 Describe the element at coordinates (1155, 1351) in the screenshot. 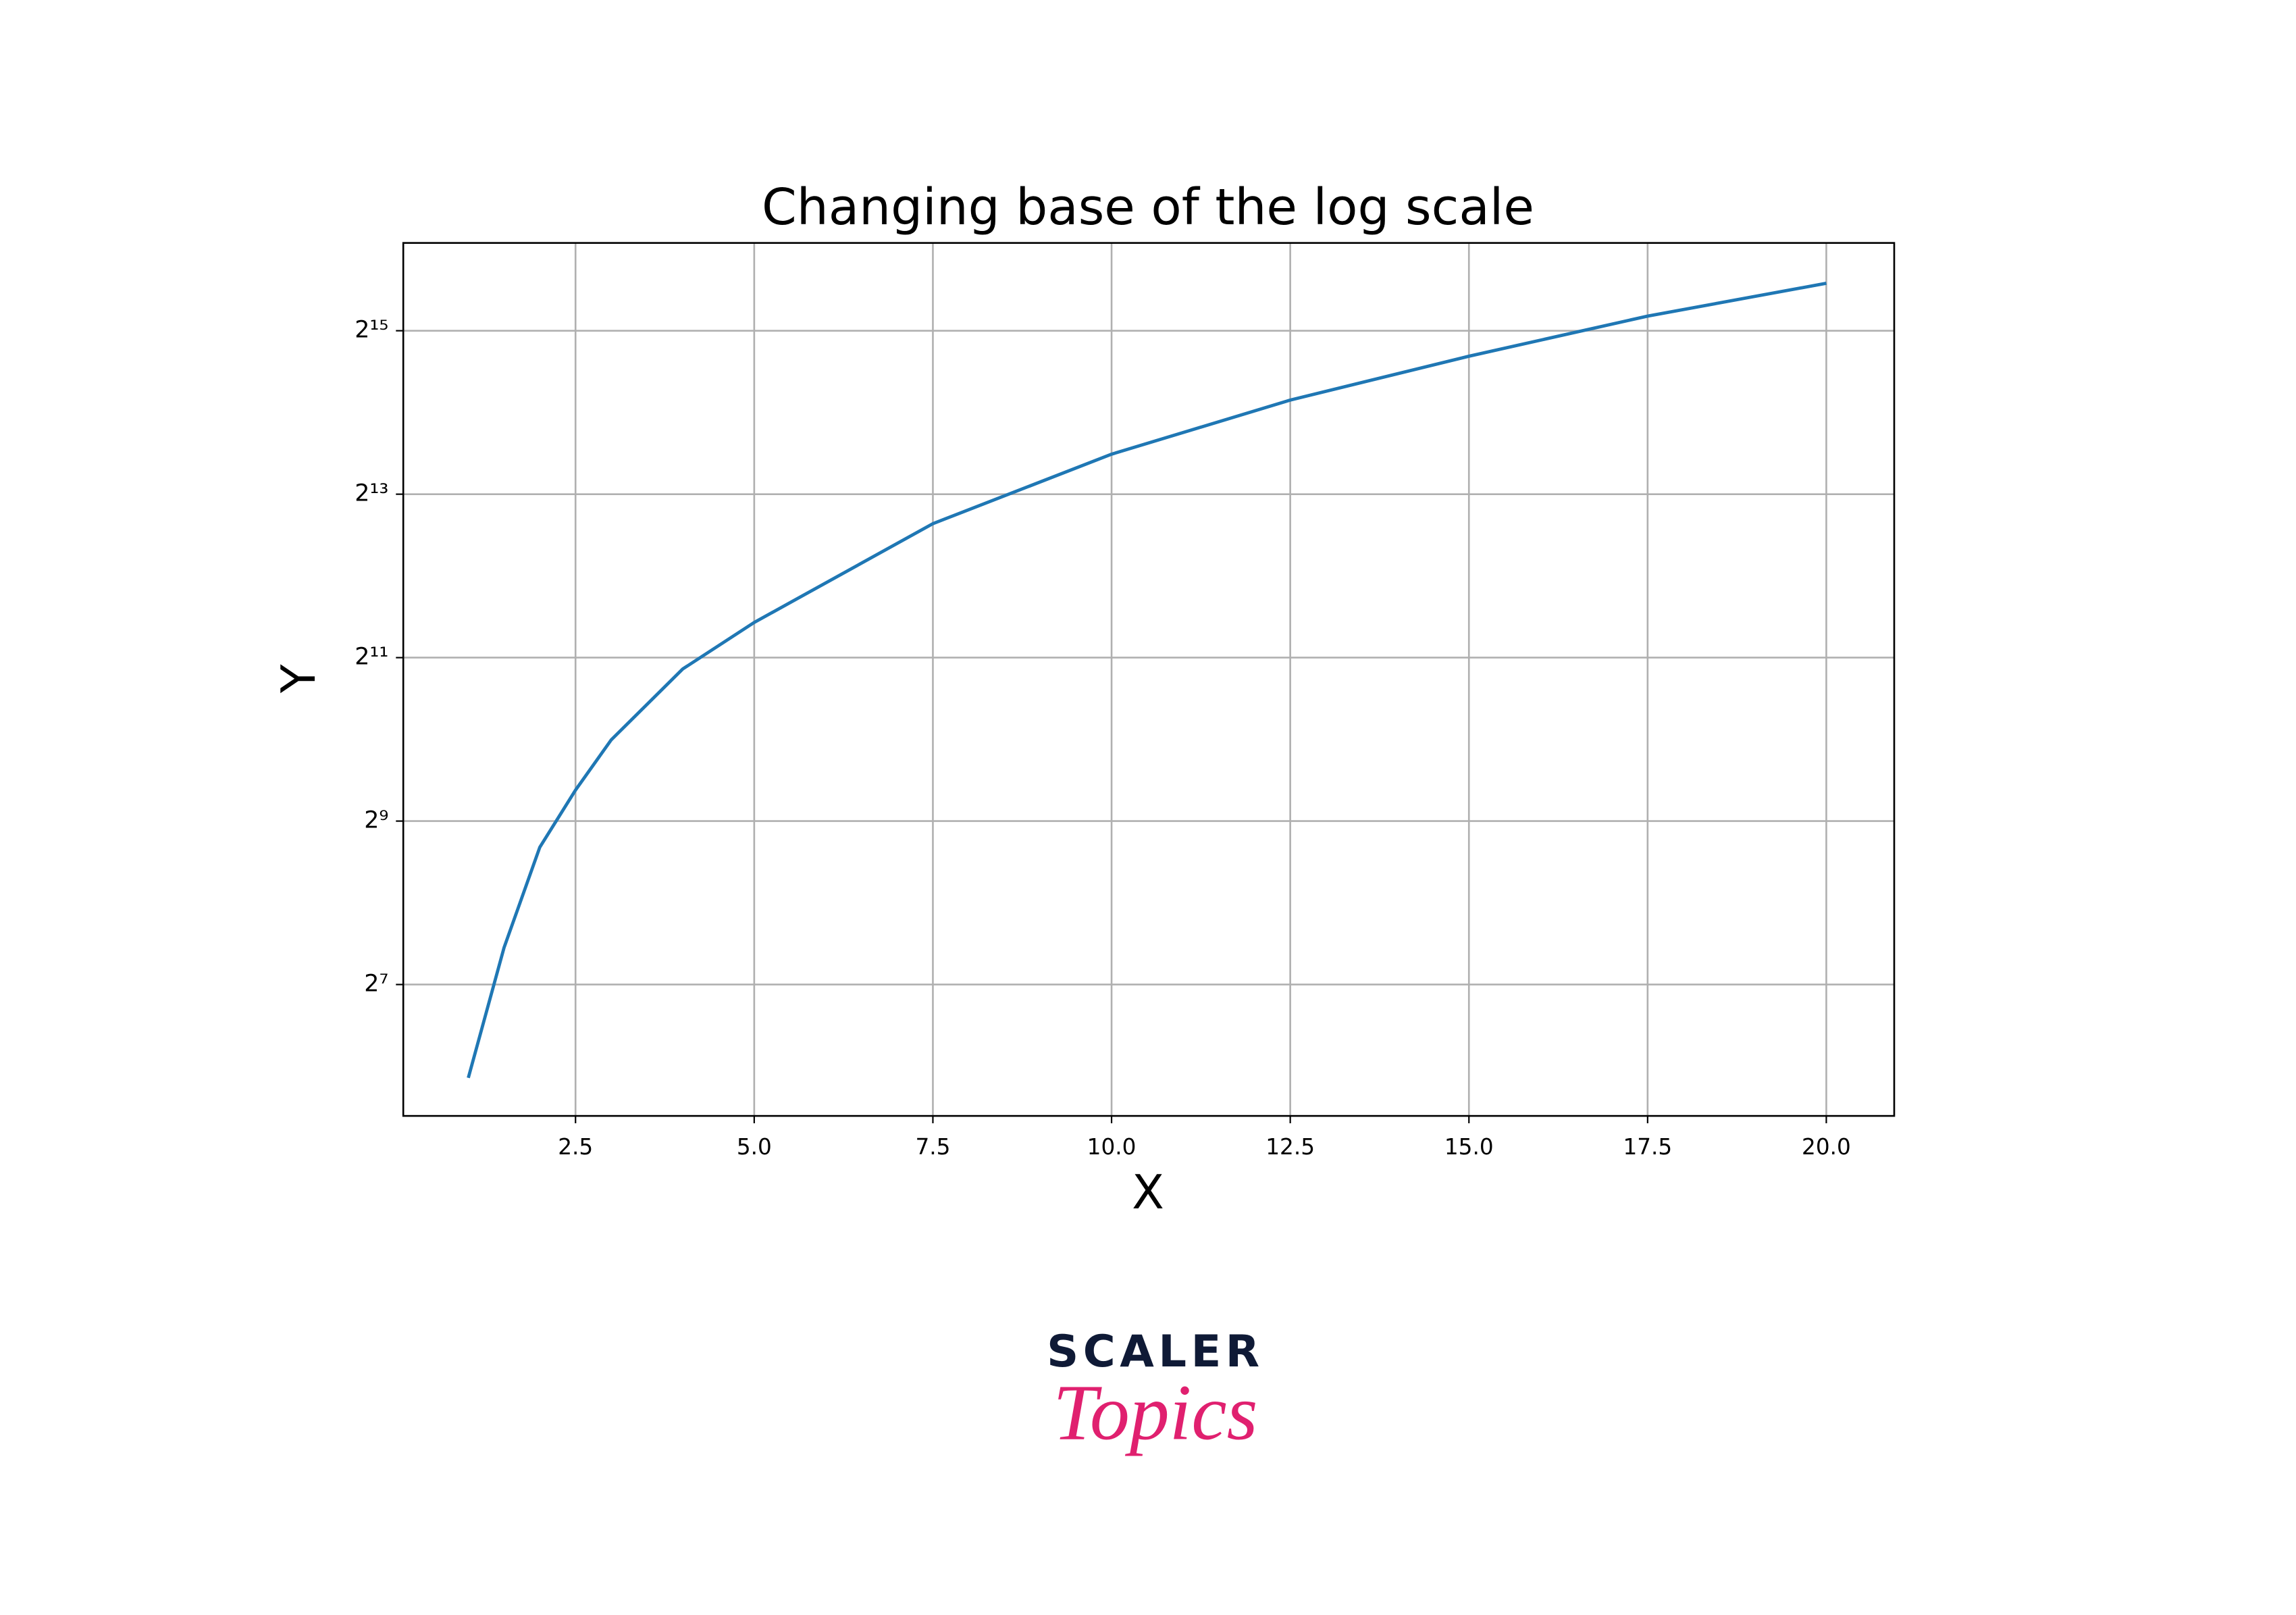

I see `logo-text: SCALER` at that location.